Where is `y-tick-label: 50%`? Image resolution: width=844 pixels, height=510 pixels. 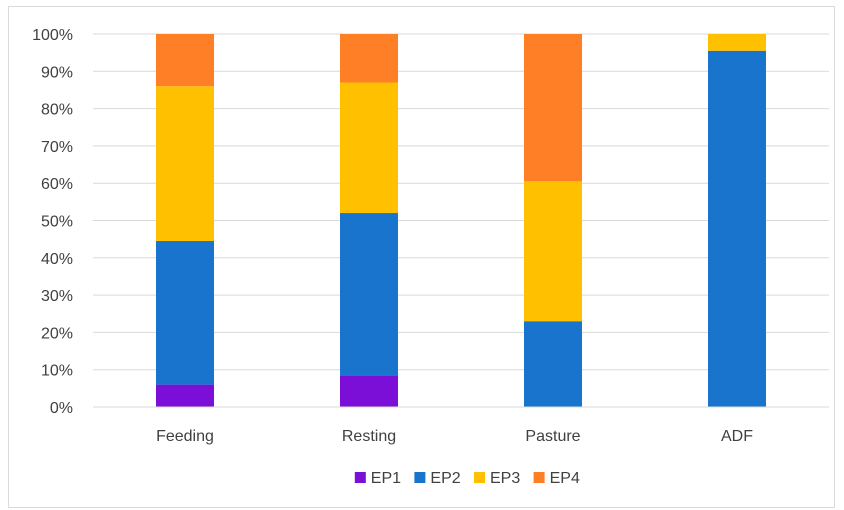
y-tick-label: 50% is located at coordinates (57, 222).